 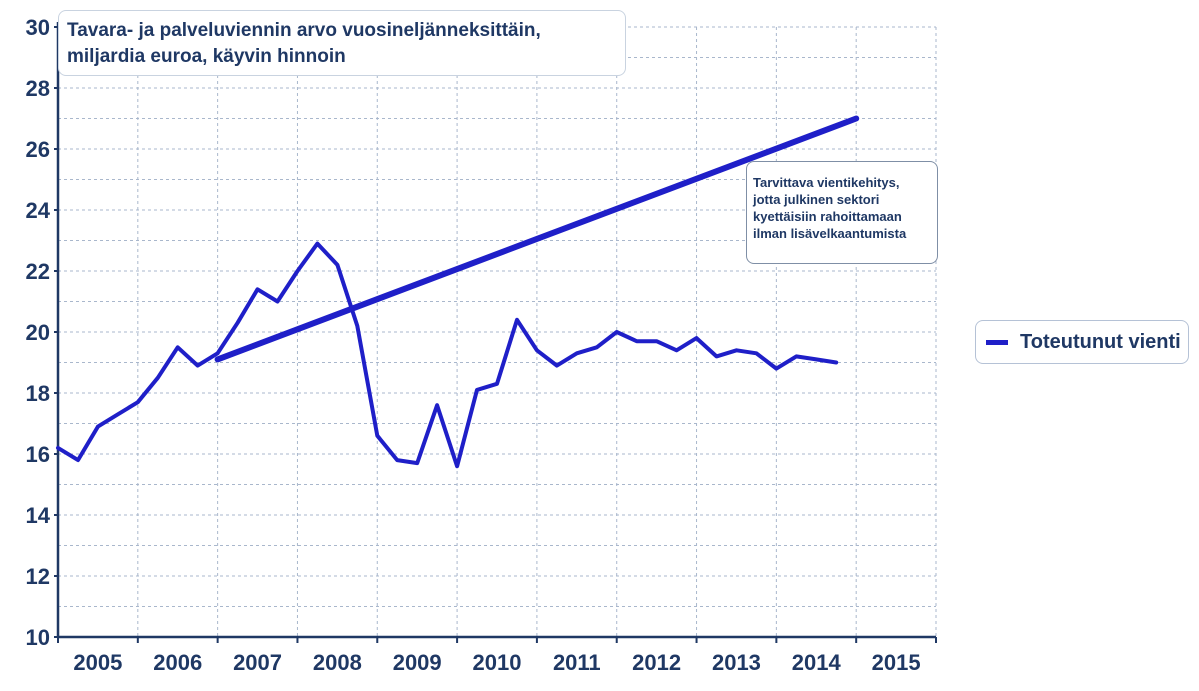 What do you see at coordinates (38, 637) in the screenshot?
I see `y-tick-label: 10` at bounding box center [38, 637].